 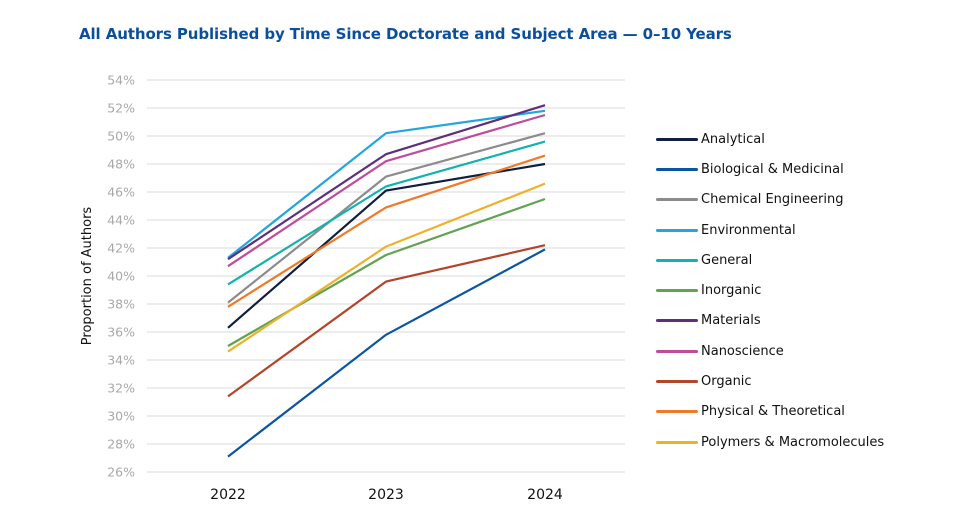 I want to click on x-axis-ticks: 2022 2023 2024, so click(x=386, y=495).